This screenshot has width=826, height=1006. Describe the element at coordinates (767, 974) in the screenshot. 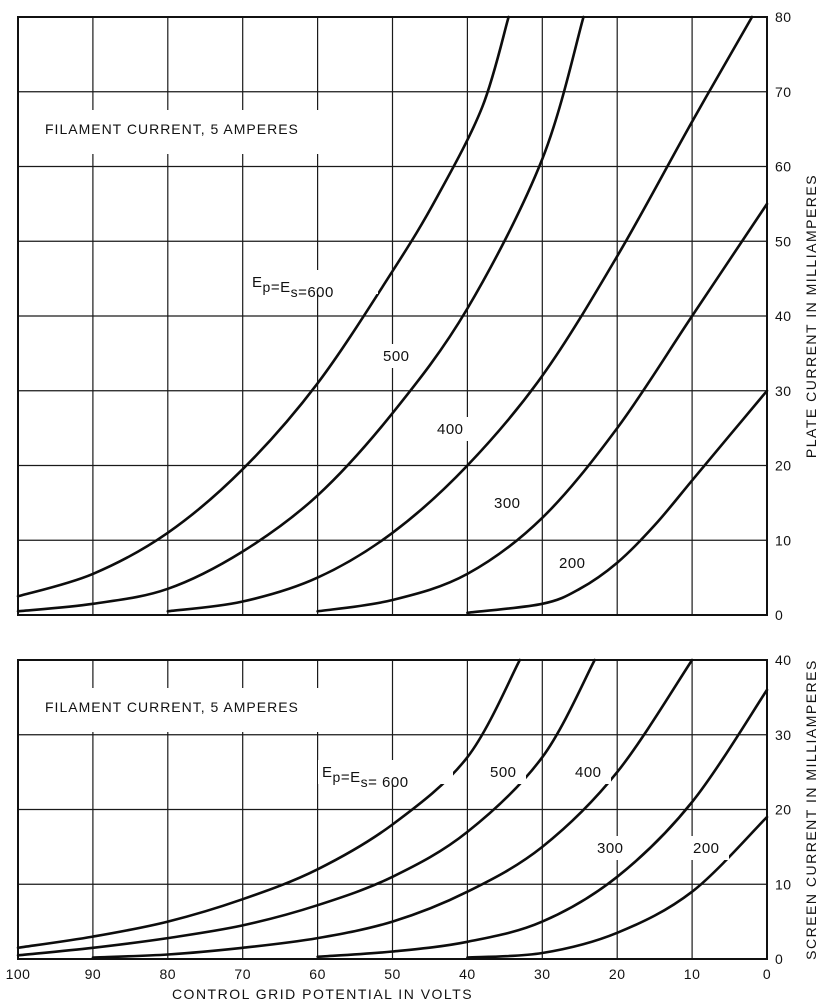

I see `x-tick-label: 0` at that location.